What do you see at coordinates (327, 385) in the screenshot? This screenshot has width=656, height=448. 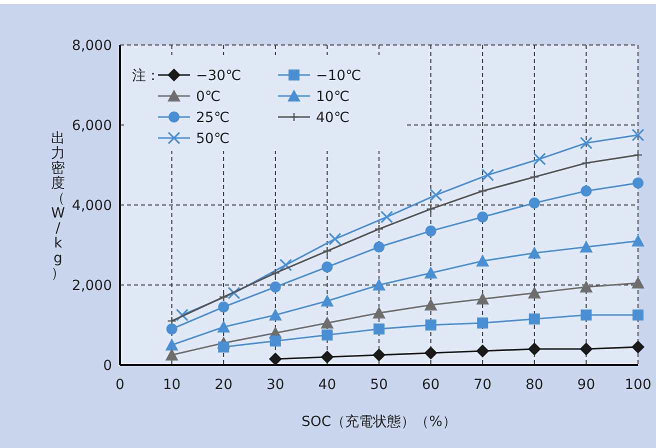 I see `x-tick-label: 40` at bounding box center [327, 385].